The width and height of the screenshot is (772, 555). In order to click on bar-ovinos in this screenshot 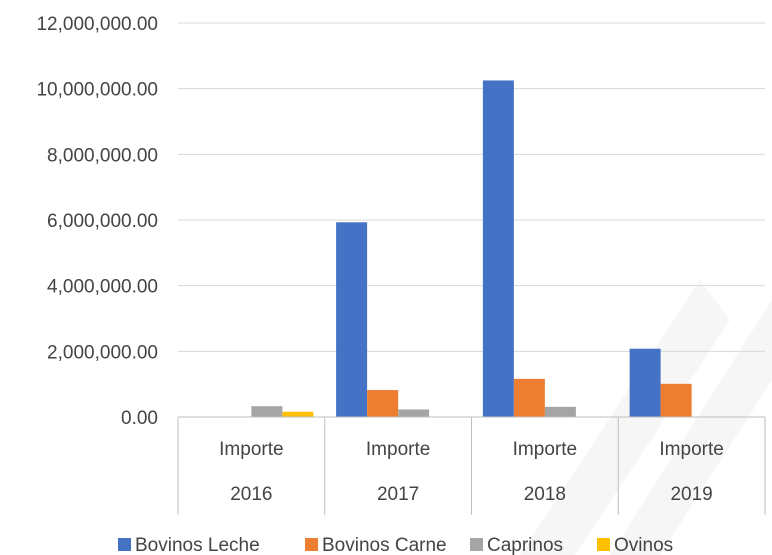, I will do `click(298, 414)`.